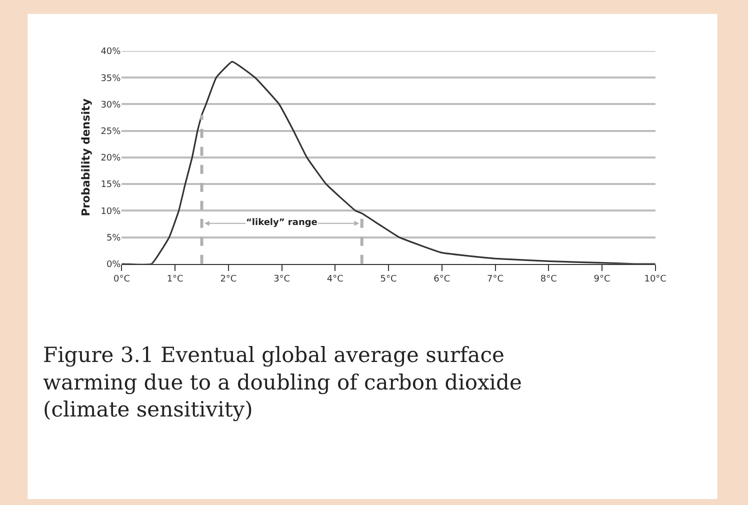 The width and height of the screenshot is (748, 505). Describe the element at coordinates (442, 279) in the screenshot. I see `x-tick-label: 6°C` at that location.